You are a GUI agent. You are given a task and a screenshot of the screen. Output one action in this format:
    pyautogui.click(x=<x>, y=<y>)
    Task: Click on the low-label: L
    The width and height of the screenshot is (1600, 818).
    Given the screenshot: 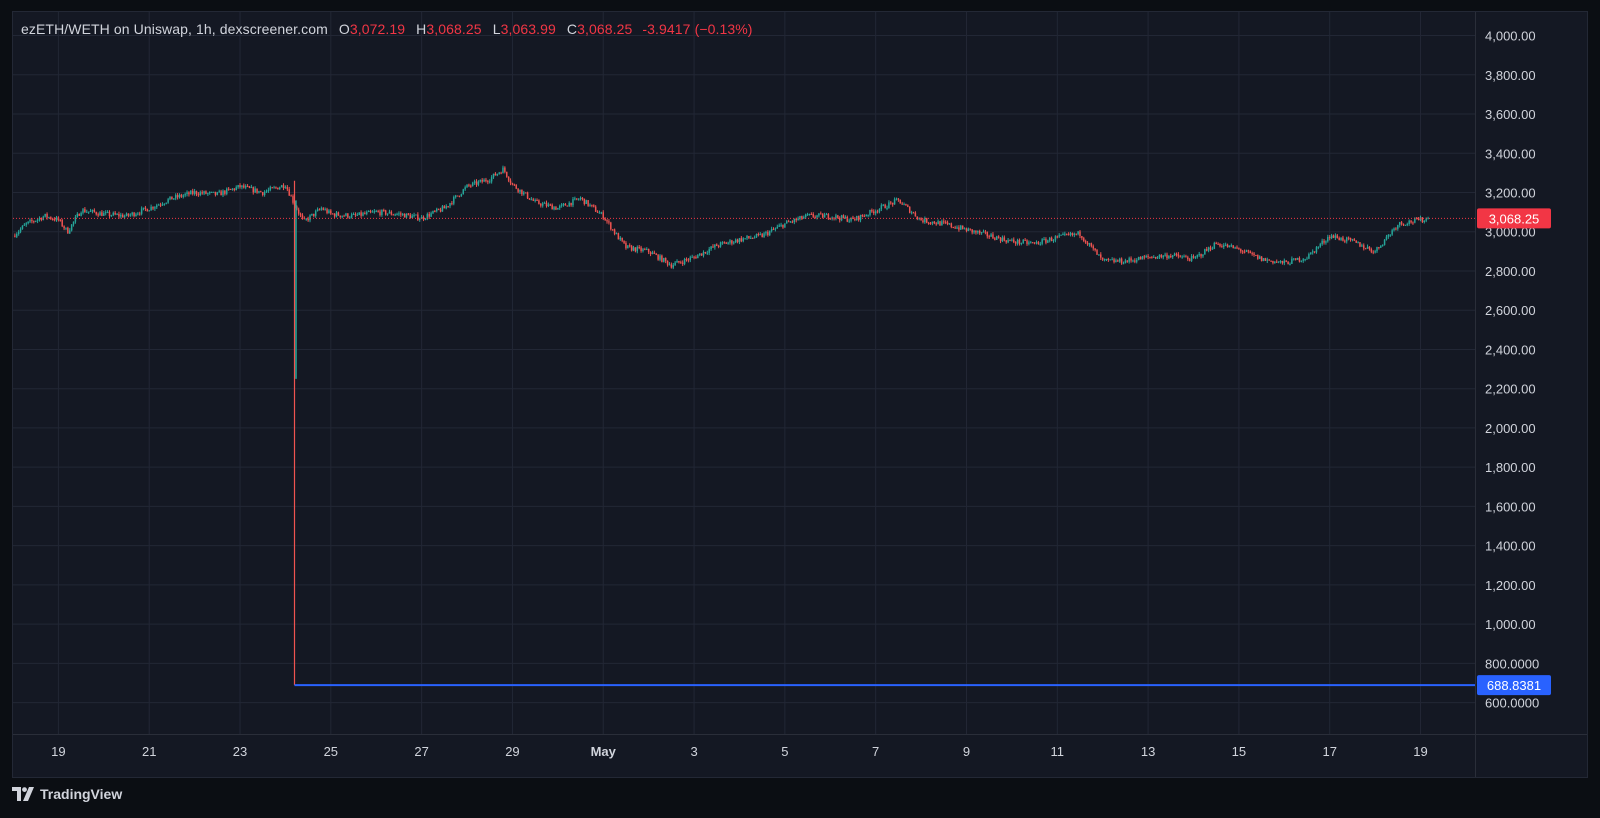 What is the action you would take?
    pyautogui.click(x=496, y=29)
    